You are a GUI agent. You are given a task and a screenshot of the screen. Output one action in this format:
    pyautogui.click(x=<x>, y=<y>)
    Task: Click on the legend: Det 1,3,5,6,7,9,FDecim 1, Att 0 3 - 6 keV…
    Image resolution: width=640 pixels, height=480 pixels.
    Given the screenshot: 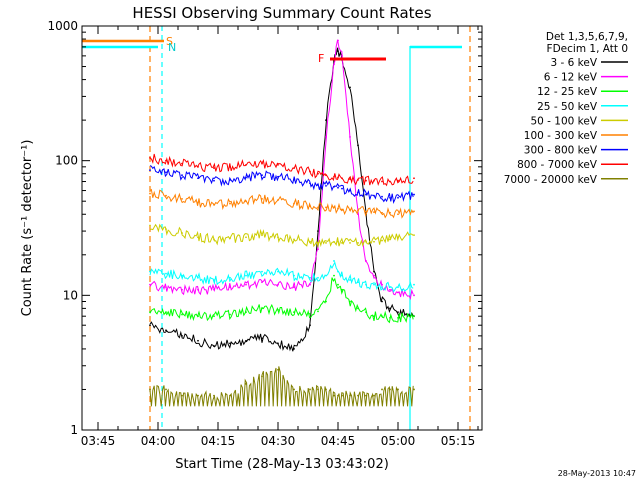 What is the action you would take?
    pyautogui.click(x=566, y=108)
    